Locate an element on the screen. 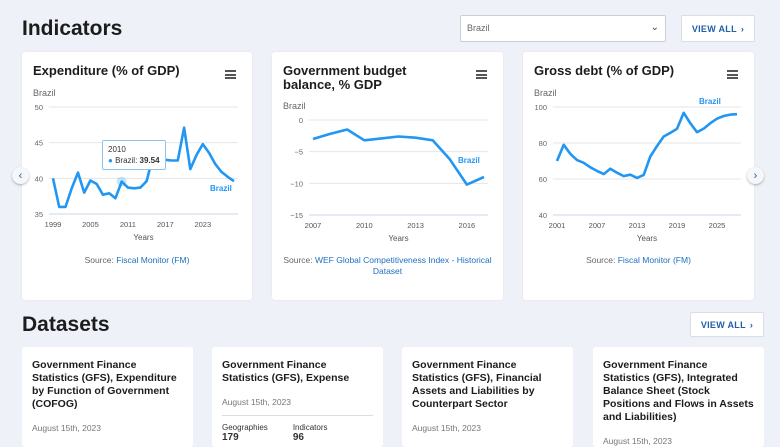 This screenshot has width=780, height=447. country-select-value: Brazil is located at coordinates (478, 28).